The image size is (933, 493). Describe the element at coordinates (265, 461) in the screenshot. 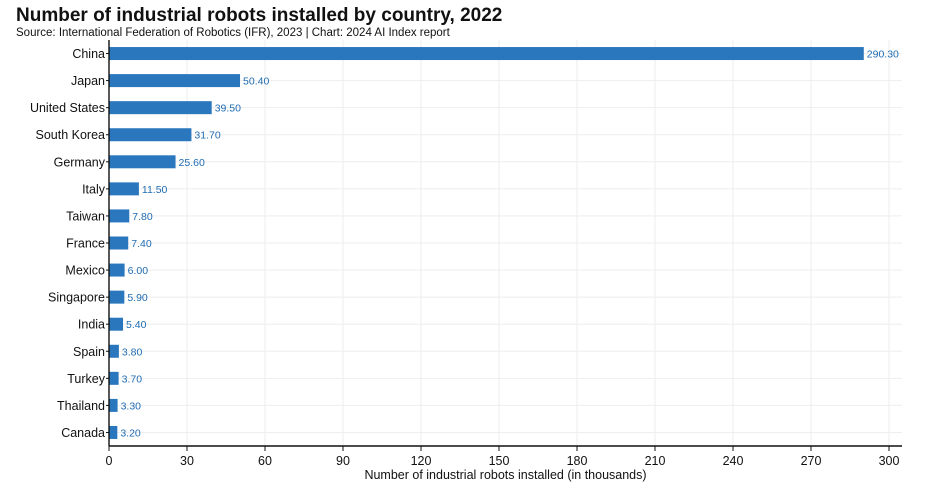

I see `x-tick-label: 60` at that location.